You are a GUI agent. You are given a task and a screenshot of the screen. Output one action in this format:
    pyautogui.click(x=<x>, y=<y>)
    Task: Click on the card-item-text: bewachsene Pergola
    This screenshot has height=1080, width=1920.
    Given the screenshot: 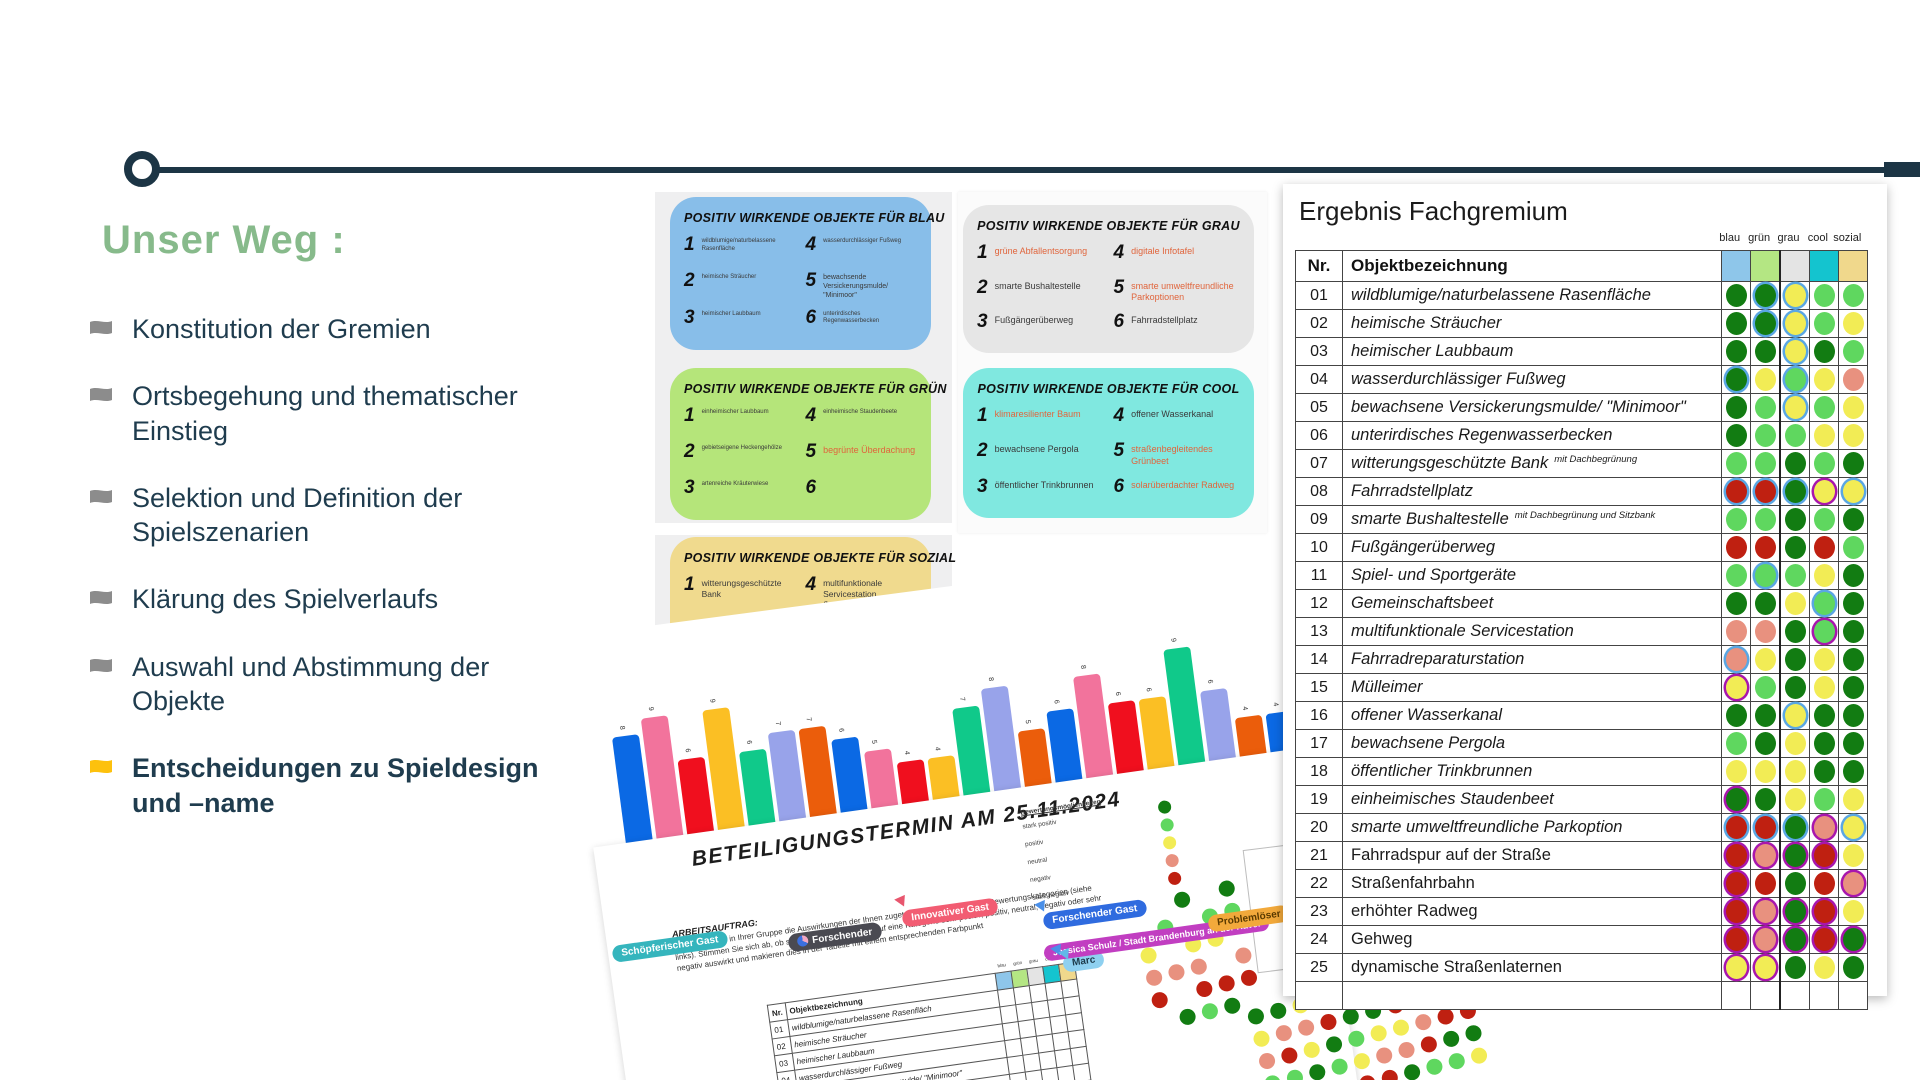 What is the action you would take?
    pyautogui.click(x=1036, y=449)
    